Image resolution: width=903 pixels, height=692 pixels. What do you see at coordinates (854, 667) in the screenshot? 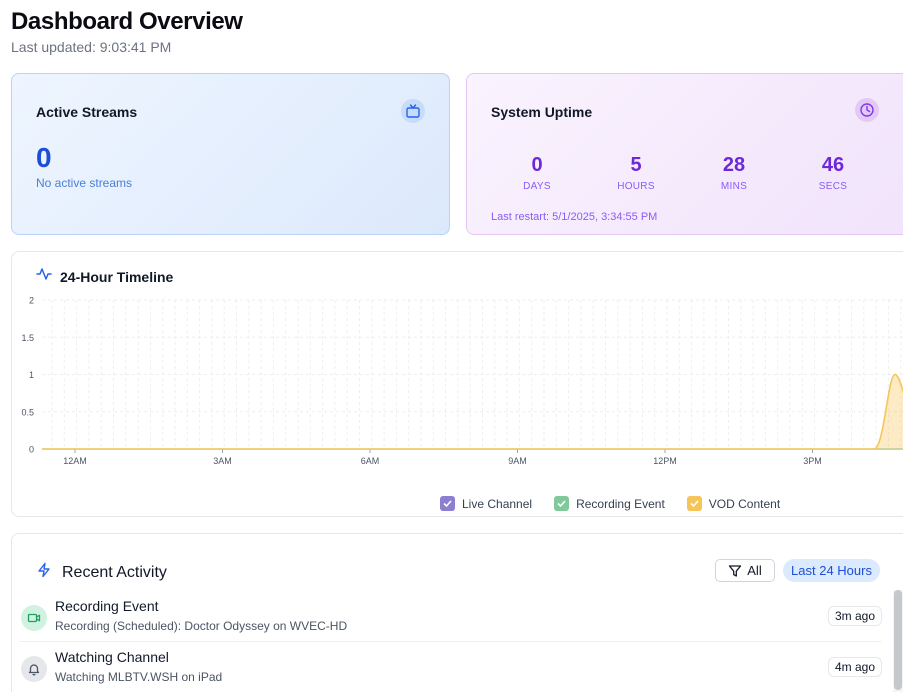
I see `activity-item-time: 4m ago` at bounding box center [854, 667].